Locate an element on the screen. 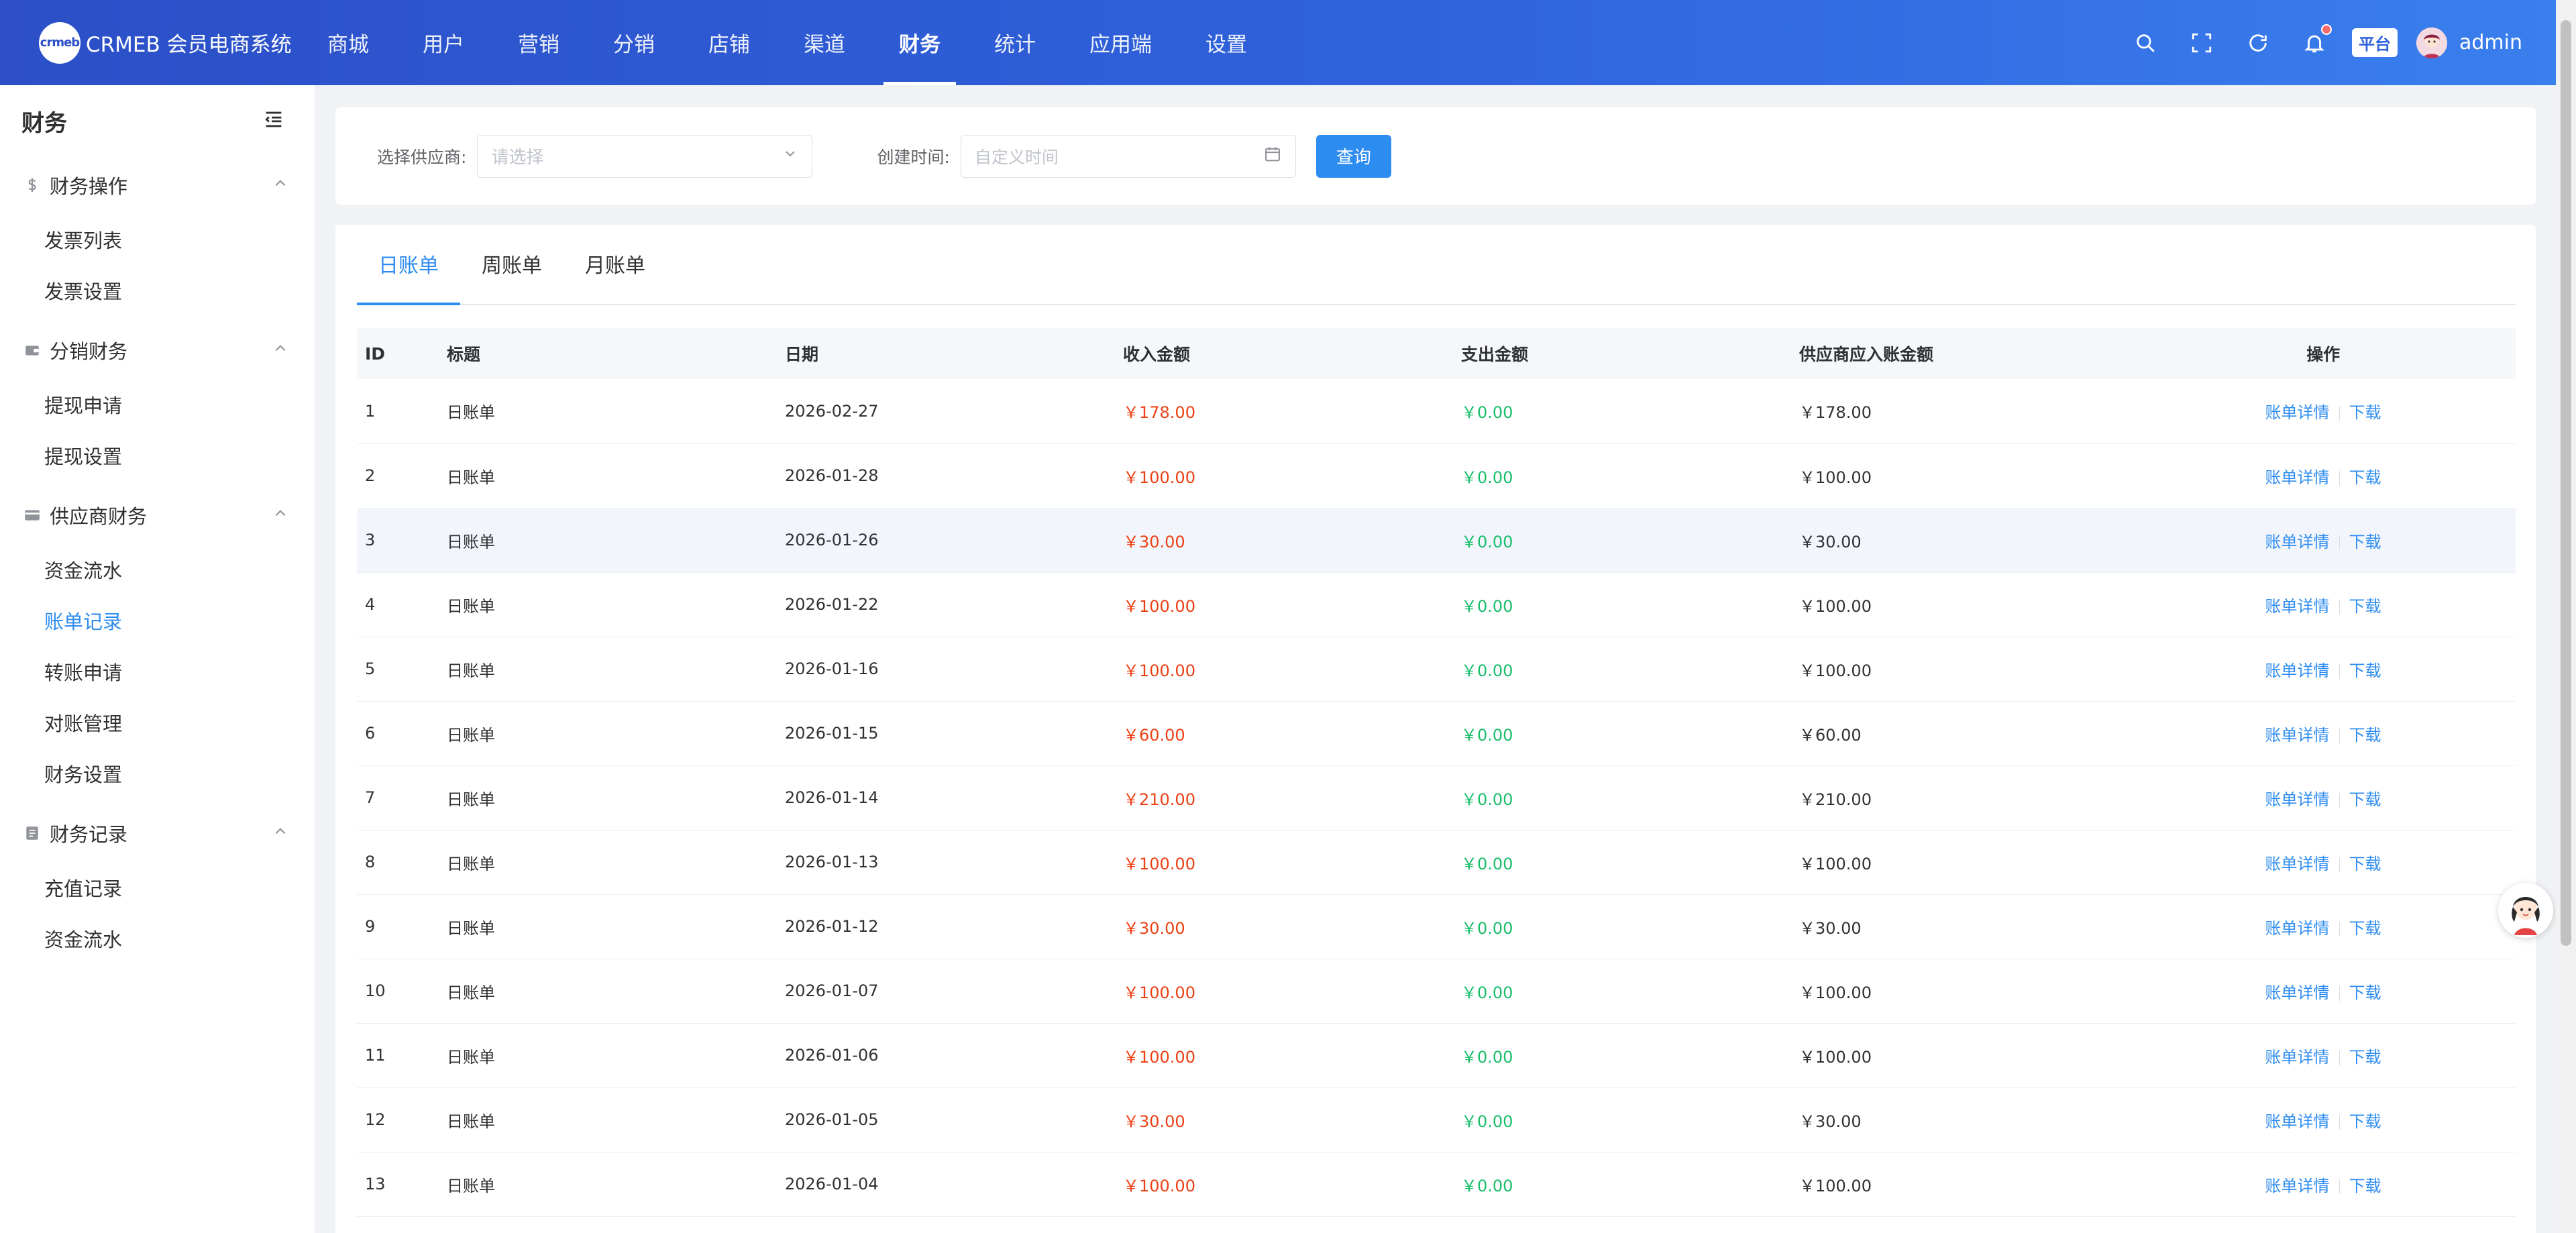 This screenshot has height=1233, width=2576. search-icon is located at coordinates (2145, 43).